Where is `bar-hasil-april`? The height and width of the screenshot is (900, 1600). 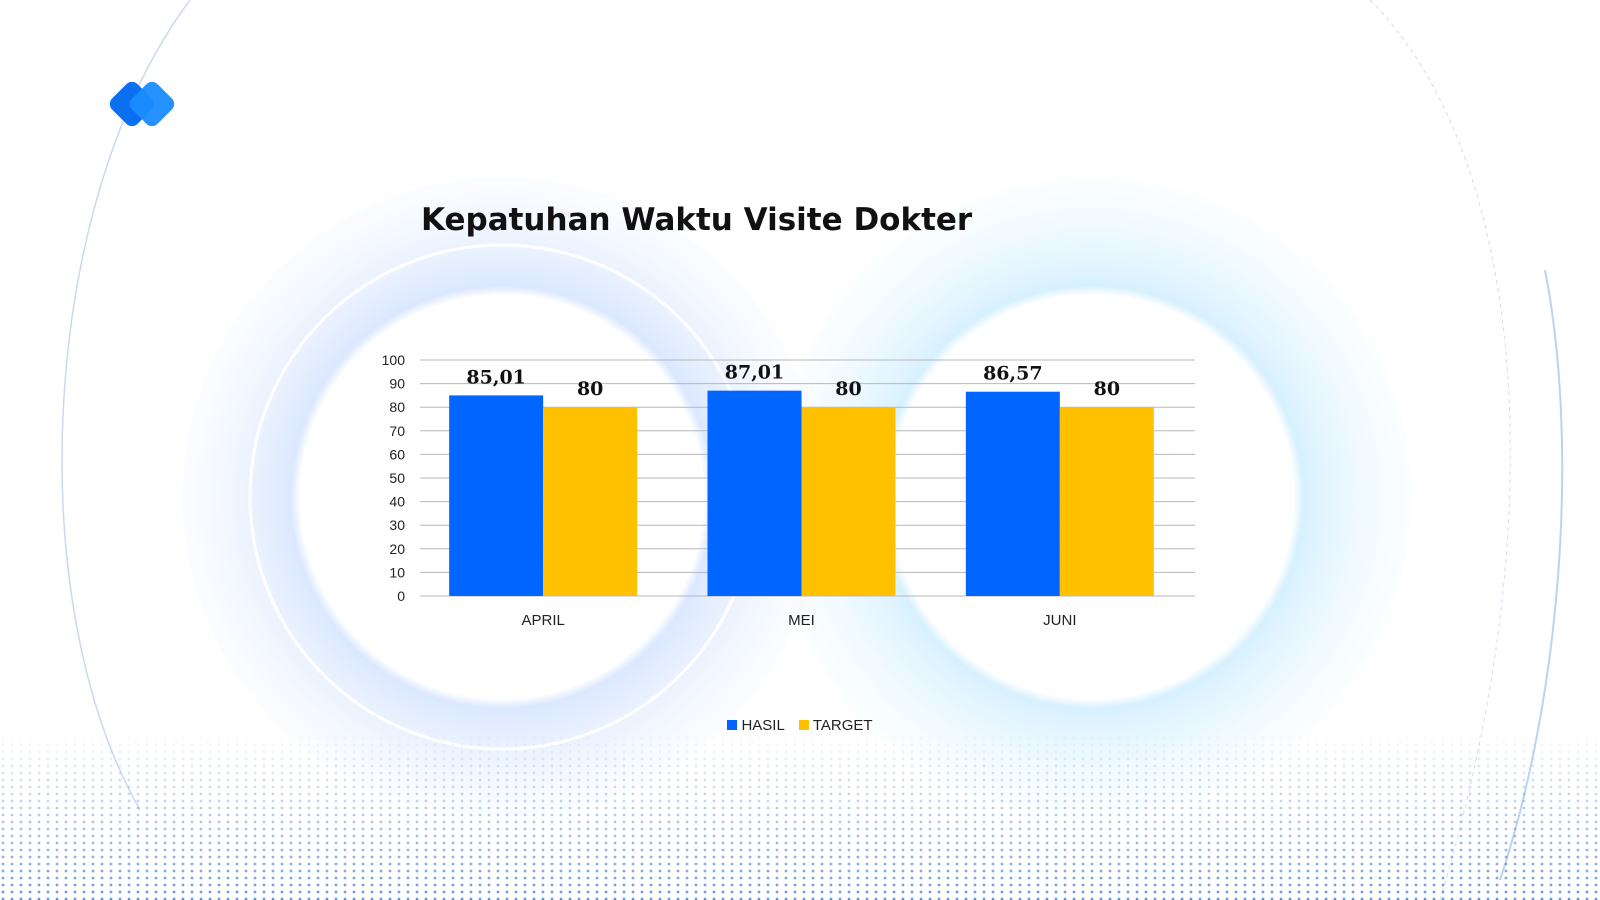 bar-hasil-april is located at coordinates (496, 495).